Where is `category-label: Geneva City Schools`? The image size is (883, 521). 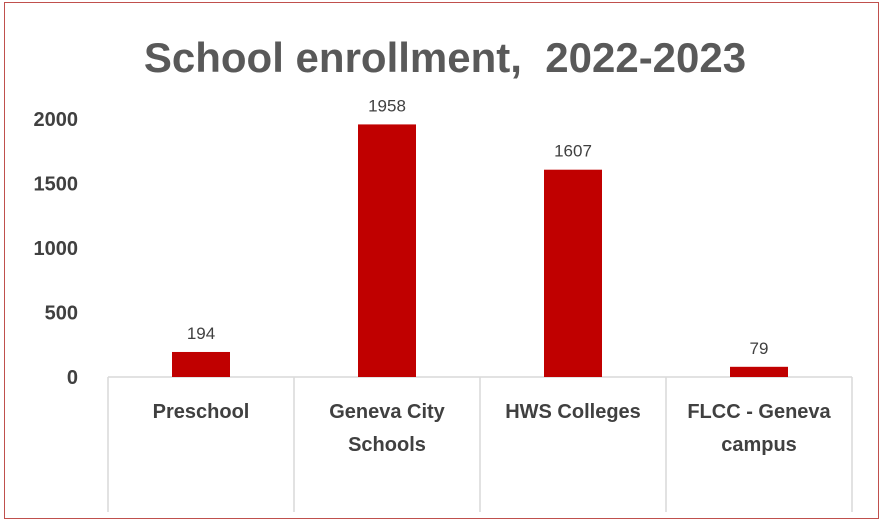
category-label: Geneva City Schools is located at coordinates (387, 428).